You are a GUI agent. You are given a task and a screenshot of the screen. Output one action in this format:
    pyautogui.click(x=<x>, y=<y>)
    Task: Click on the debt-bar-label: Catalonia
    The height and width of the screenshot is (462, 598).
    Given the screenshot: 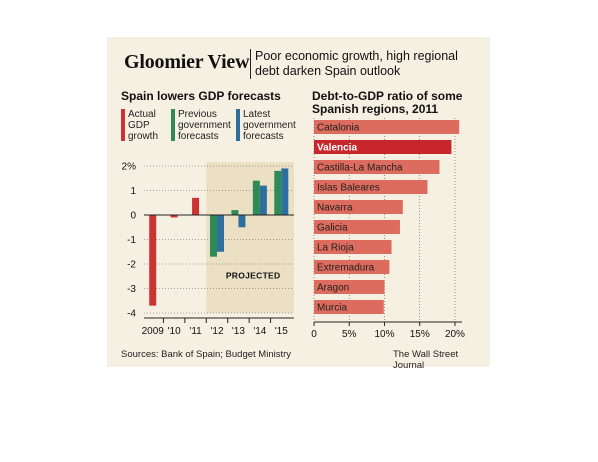 What is the action you would take?
    pyautogui.click(x=338, y=128)
    